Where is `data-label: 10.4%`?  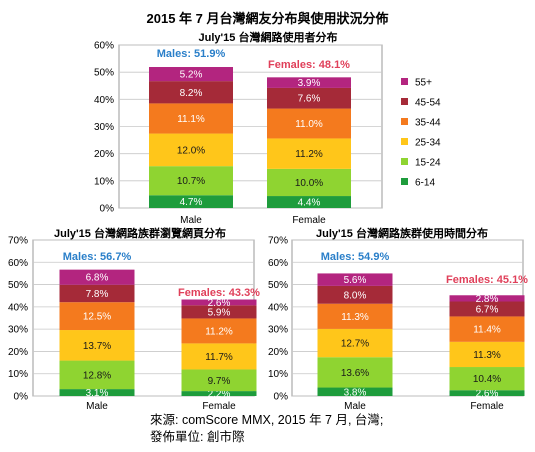 data-label: 10.4% is located at coordinates (487, 379).